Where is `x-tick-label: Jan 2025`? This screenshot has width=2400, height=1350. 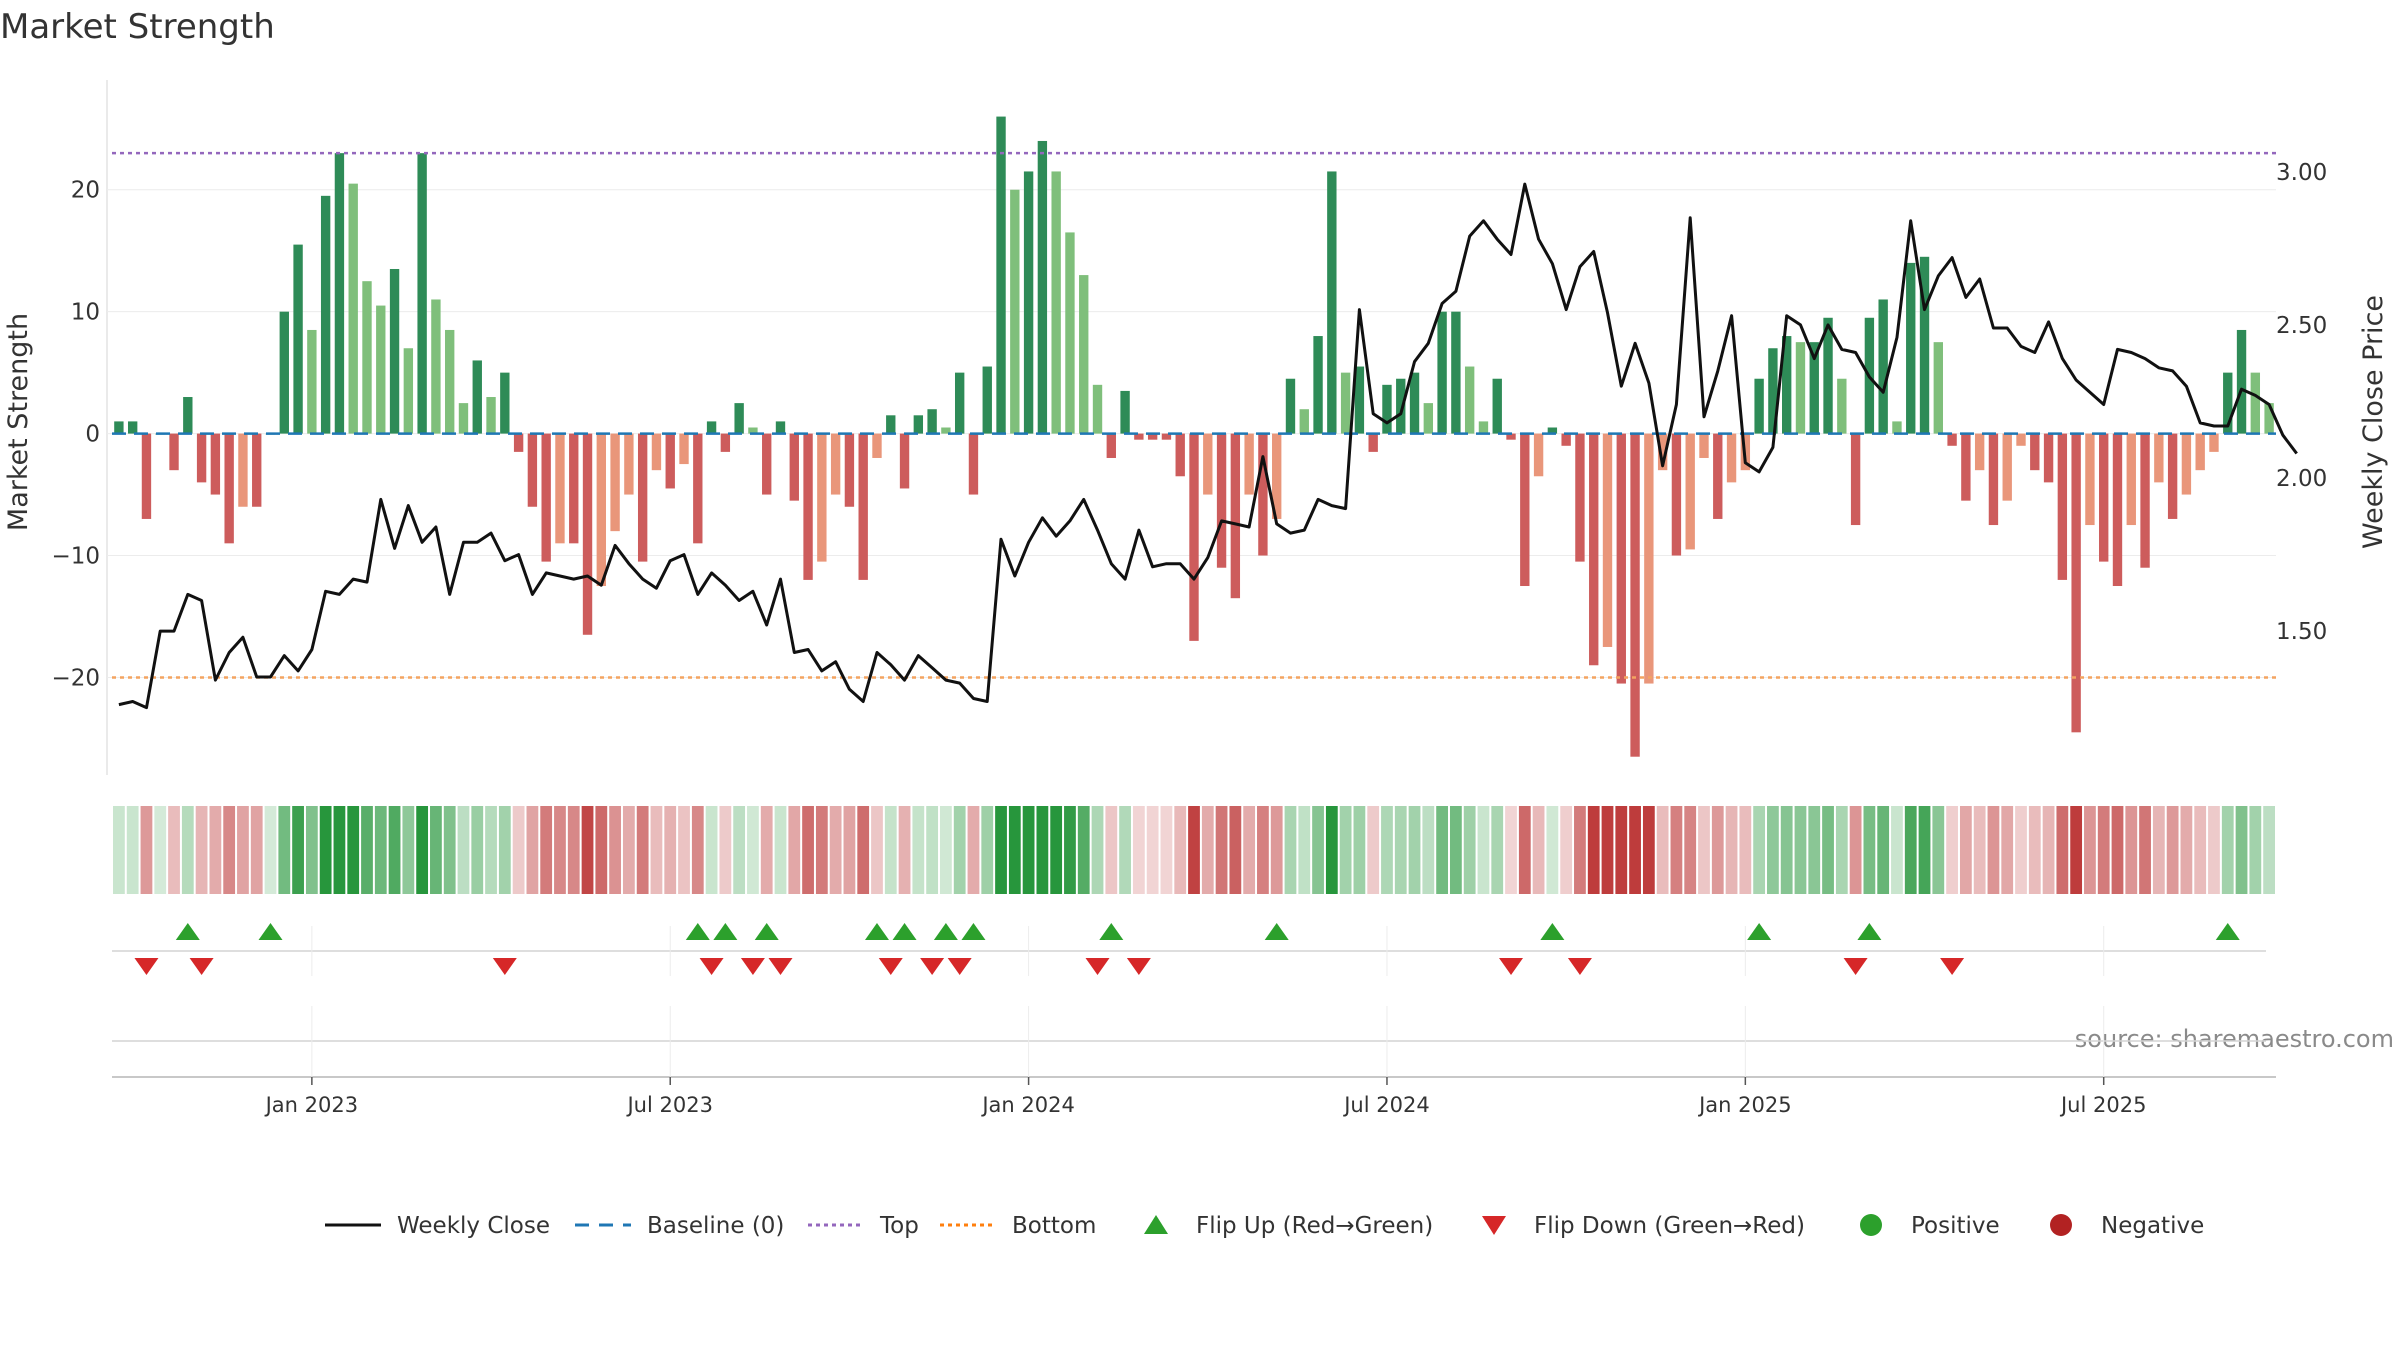 x-tick-label: Jan 2025 is located at coordinates (1744, 1105).